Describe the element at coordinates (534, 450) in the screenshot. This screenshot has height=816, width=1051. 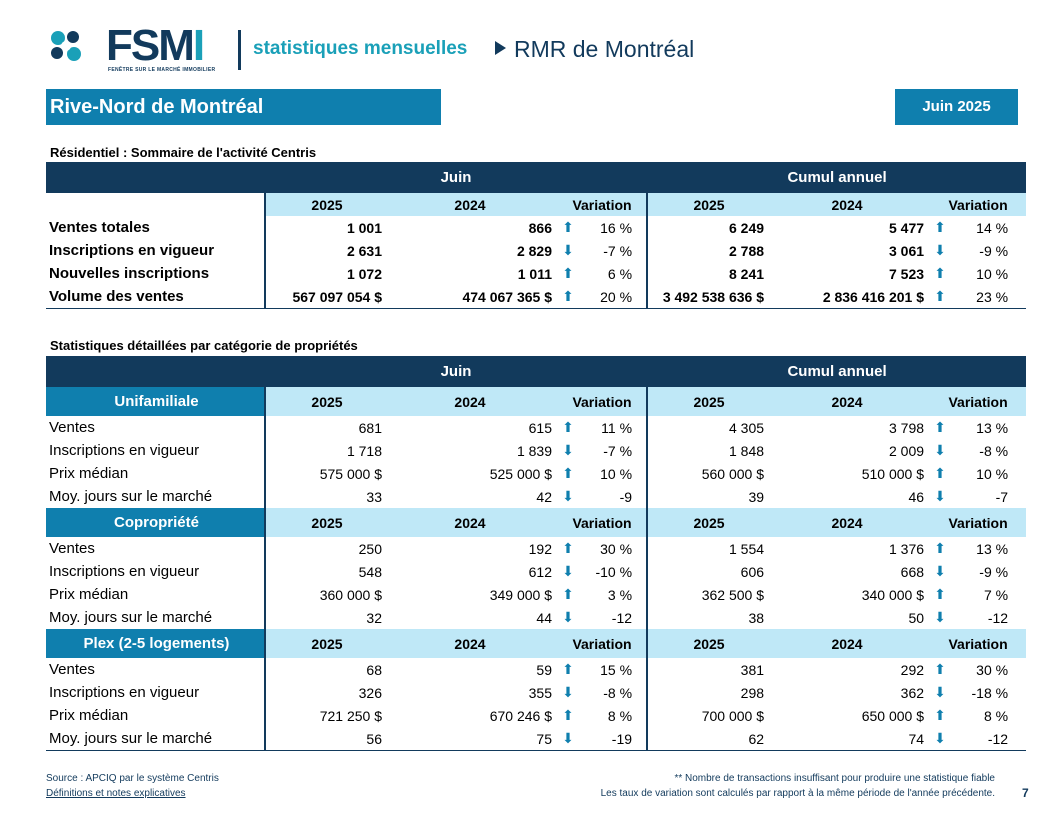
I see `value-month-2024: 1 839` at that location.